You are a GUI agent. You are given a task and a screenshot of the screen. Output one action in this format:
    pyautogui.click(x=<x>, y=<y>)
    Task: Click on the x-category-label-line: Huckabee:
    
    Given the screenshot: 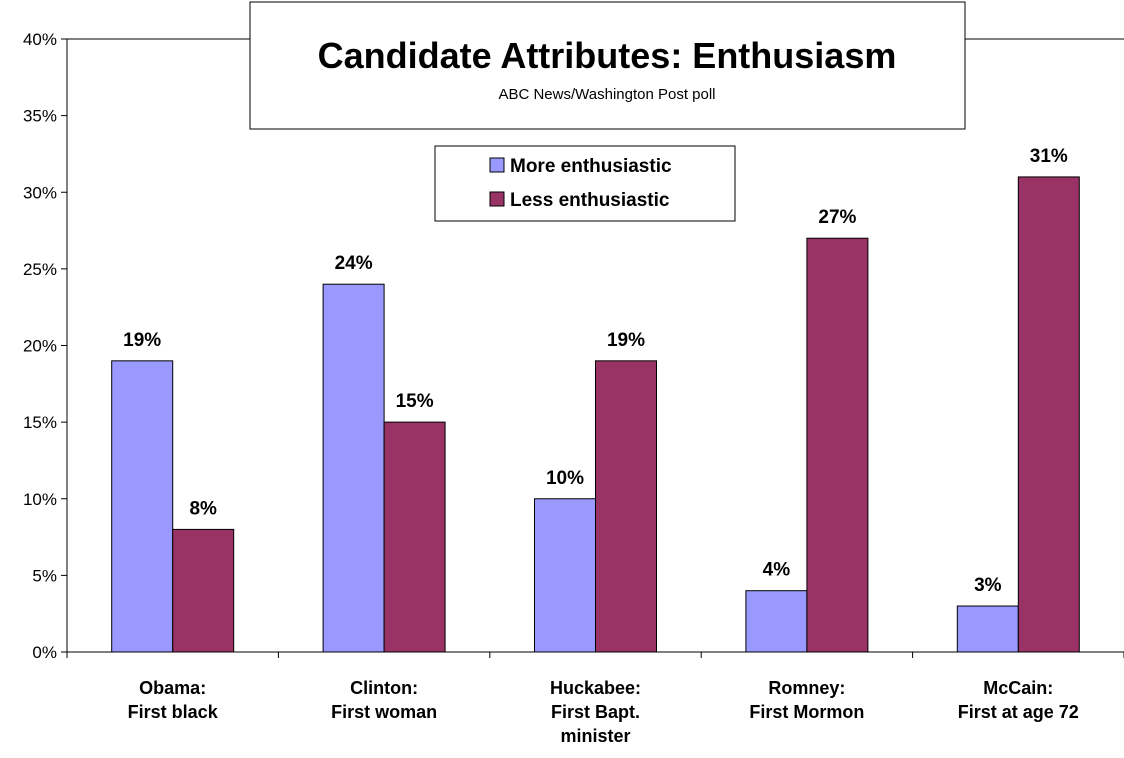 What is the action you would take?
    pyautogui.click(x=595, y=688)
    